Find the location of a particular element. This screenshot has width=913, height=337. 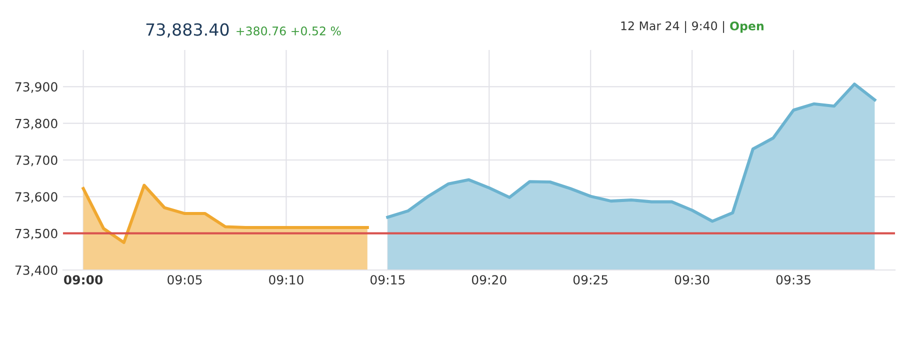

text: Open is located at coordinates (747, 27).